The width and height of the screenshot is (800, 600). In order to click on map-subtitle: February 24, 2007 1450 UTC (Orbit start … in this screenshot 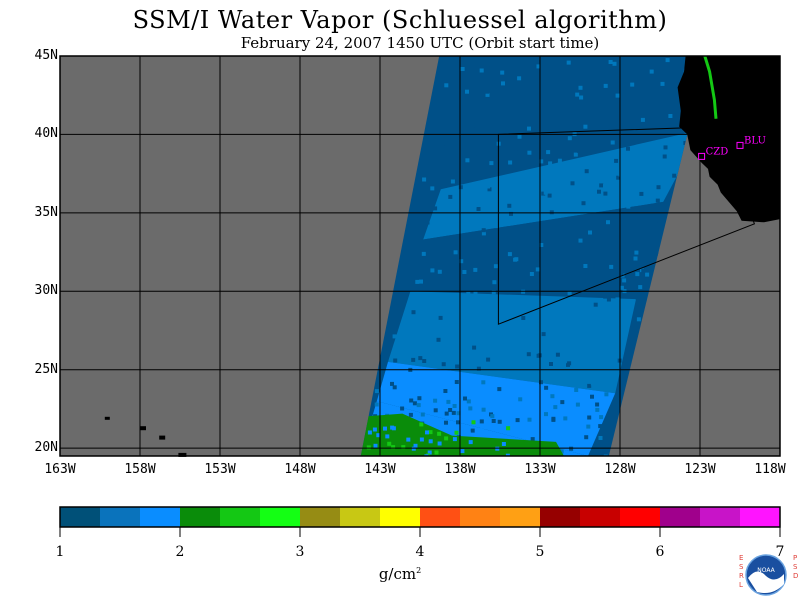, I will do `click(420, 43)`.